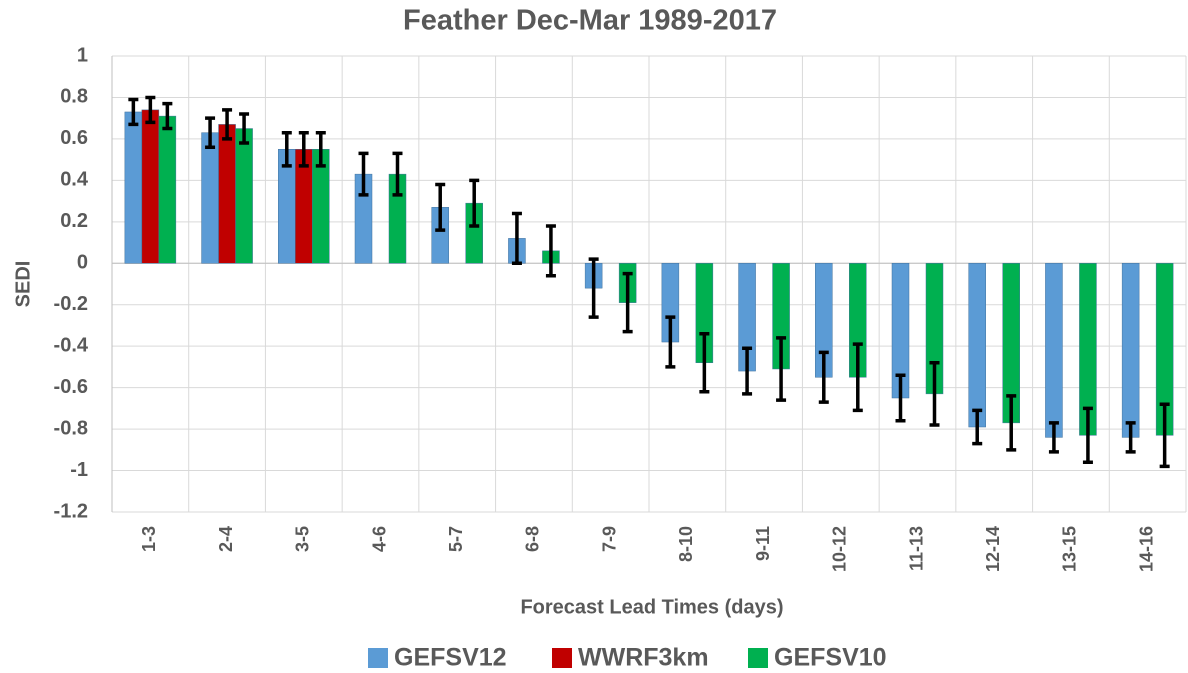  Describe the element at coordinates (149, 539) in the screenshot. I see `x-tick-label: 1-3` at that location.